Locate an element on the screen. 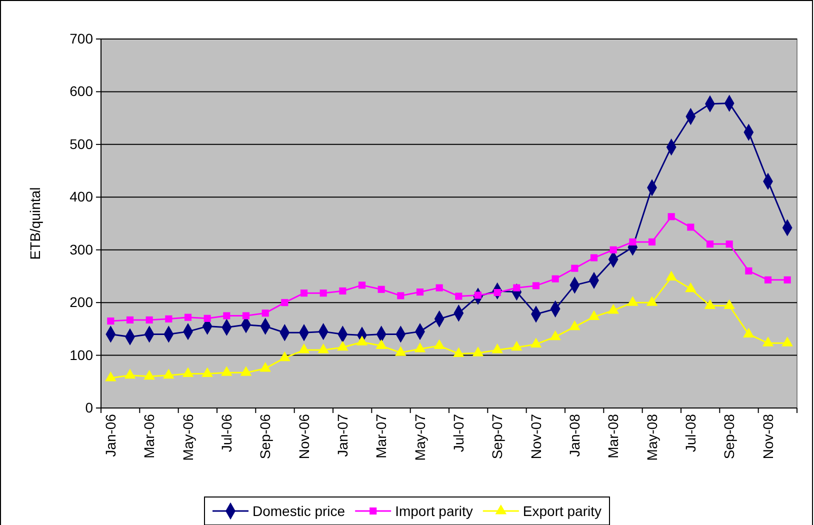 The image size is (814, 525). legend-label: Import parity is located at coordinates (434, 511).